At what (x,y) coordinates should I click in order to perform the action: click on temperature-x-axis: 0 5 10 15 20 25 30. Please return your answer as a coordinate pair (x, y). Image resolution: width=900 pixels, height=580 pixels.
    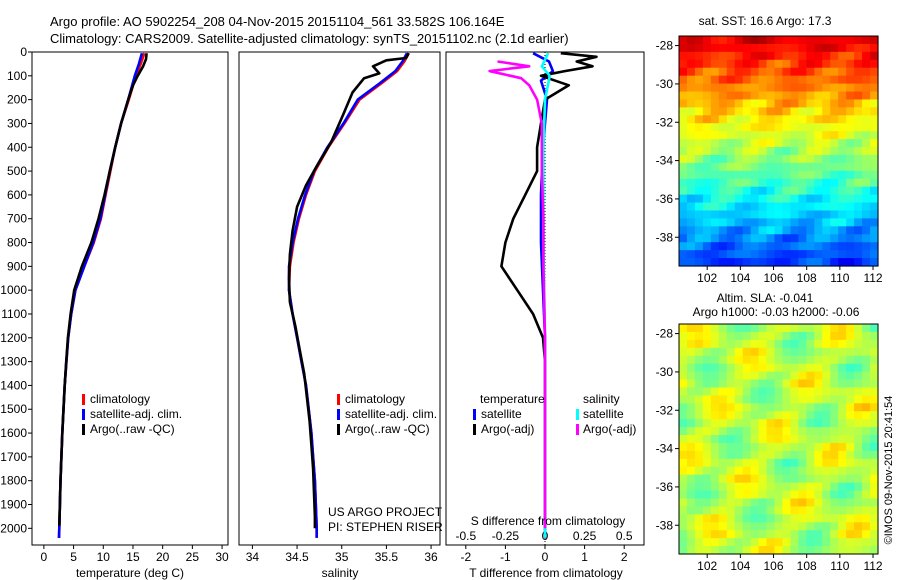
    Looking at the image, I should click on (135, 554).